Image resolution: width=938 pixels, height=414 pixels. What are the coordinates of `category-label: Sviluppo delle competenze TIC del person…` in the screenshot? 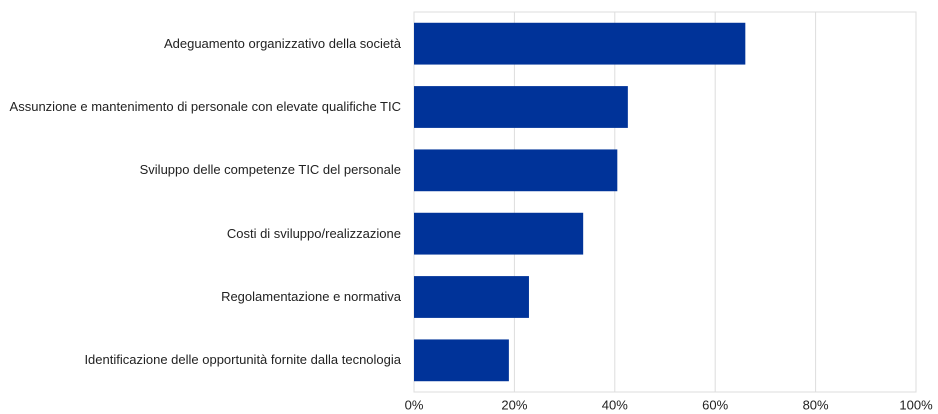 It's located at (270, 170).